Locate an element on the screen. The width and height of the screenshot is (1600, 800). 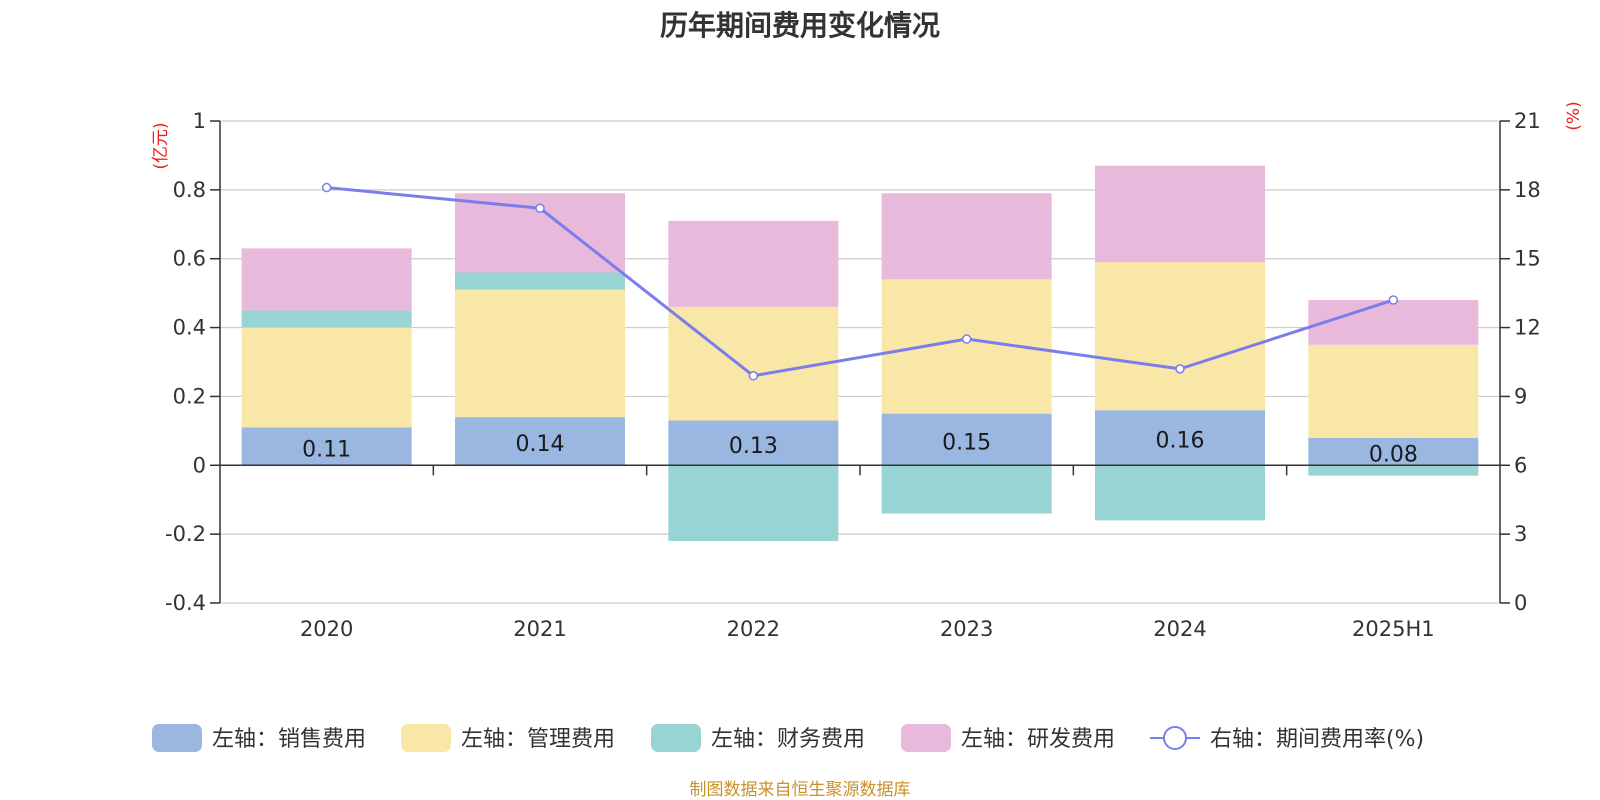
left-tick-label: 0.6 is located at coordinates (189, 259).